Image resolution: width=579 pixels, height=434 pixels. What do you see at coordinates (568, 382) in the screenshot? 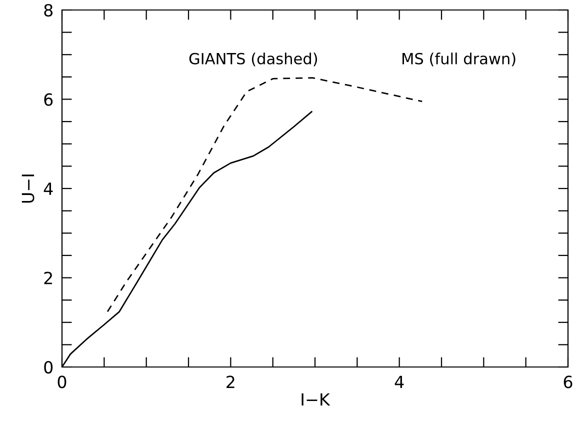
I see `x-tick-label: 6` at bounding box center [568, 382].